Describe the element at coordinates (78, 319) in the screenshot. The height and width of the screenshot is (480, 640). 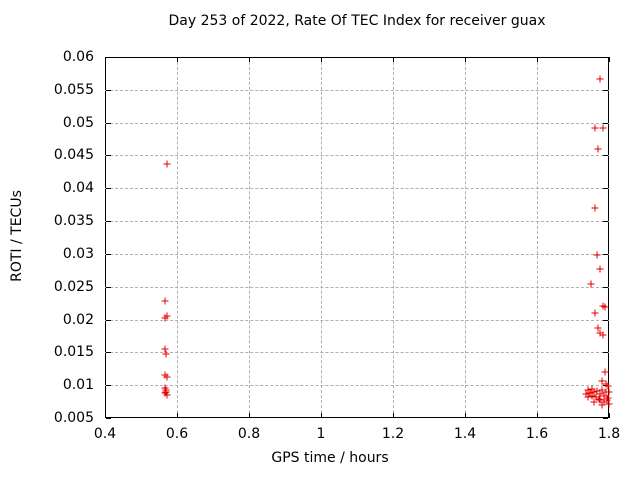
I see `y-tick-label: 0.02` at that location.